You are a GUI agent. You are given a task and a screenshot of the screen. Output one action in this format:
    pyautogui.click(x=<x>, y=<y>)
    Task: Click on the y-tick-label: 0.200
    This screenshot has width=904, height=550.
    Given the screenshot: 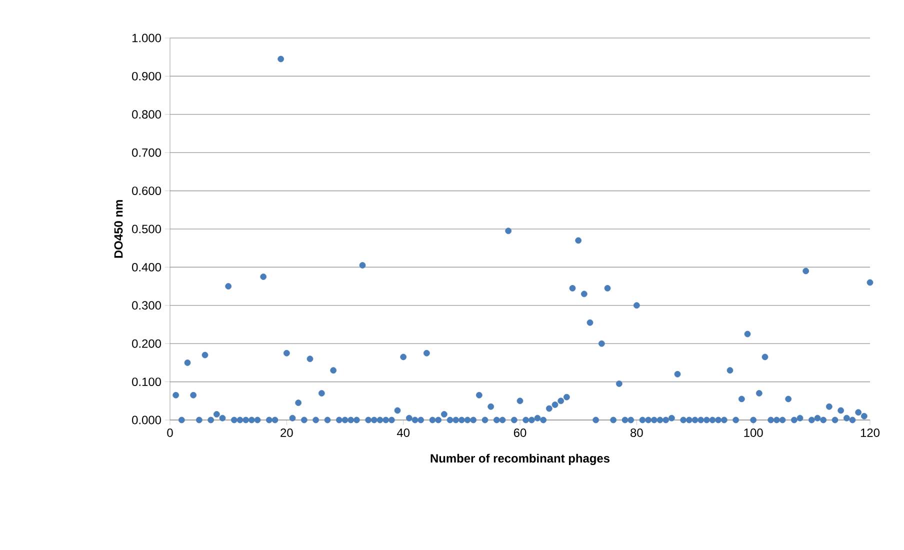 What is the action you would take?
    pyautogui.click(x=147, y=343)
    